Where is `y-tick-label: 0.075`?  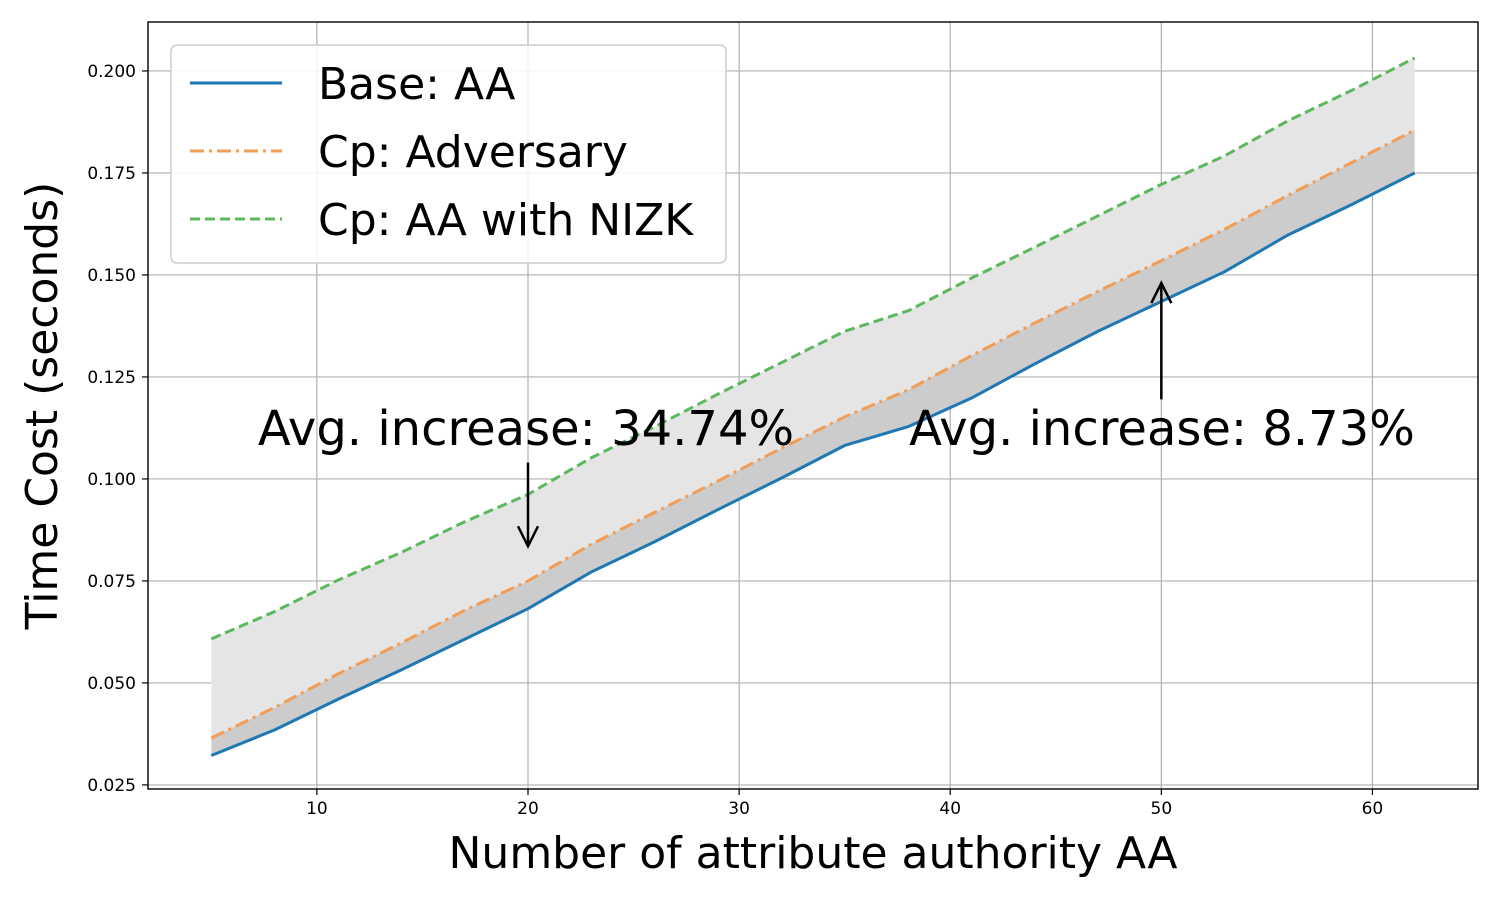 y-tick-label: 0.075 is located at coordinates (111, 582).